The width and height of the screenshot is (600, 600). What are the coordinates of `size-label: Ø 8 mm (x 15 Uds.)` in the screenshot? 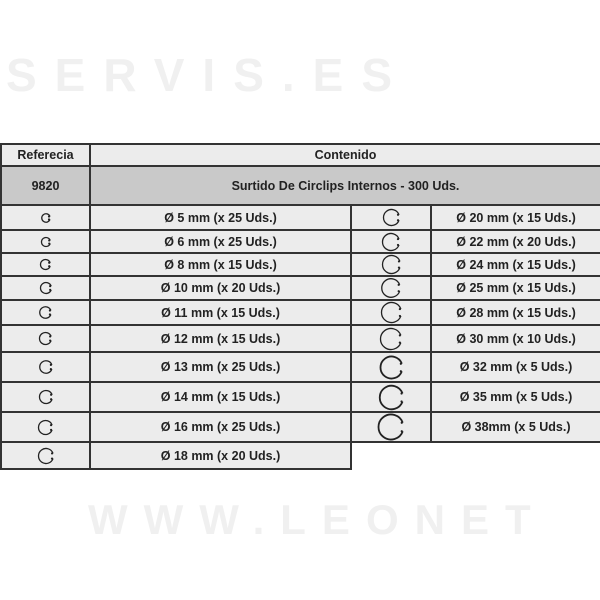 It's located at (220, 264).